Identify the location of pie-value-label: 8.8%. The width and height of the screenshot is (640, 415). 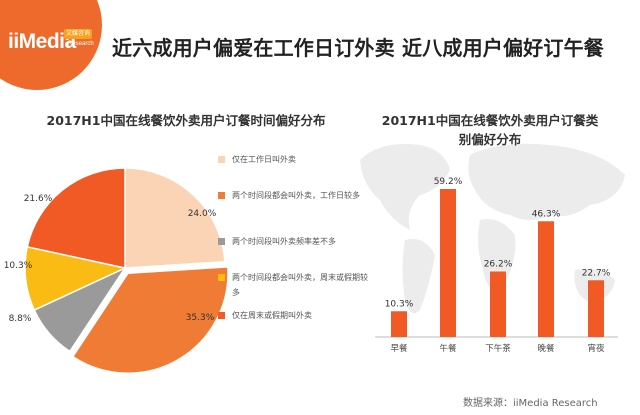
(20, 319).